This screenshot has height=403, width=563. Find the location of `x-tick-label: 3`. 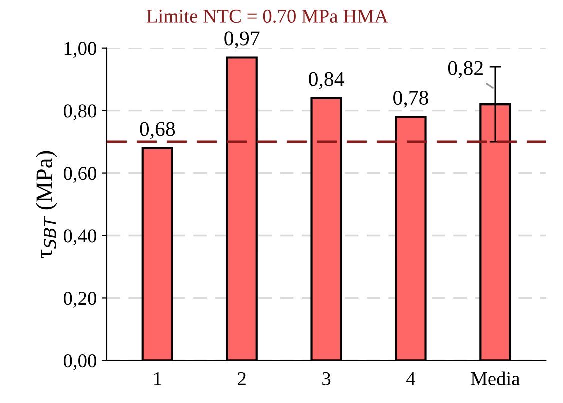

x-tick-label: 3 is located at coordinates (326, 379).